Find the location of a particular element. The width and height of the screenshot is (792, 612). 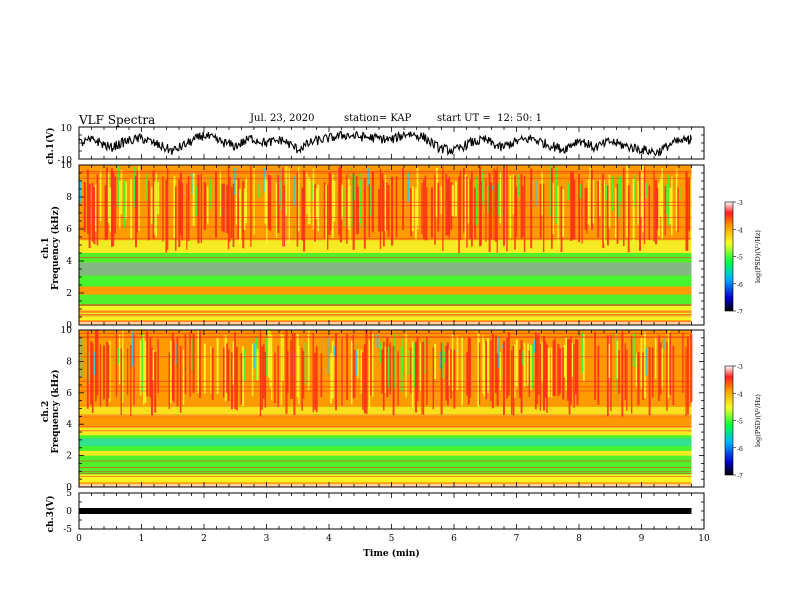

x-tick-label: 6 is located at coordinates (454, 539).